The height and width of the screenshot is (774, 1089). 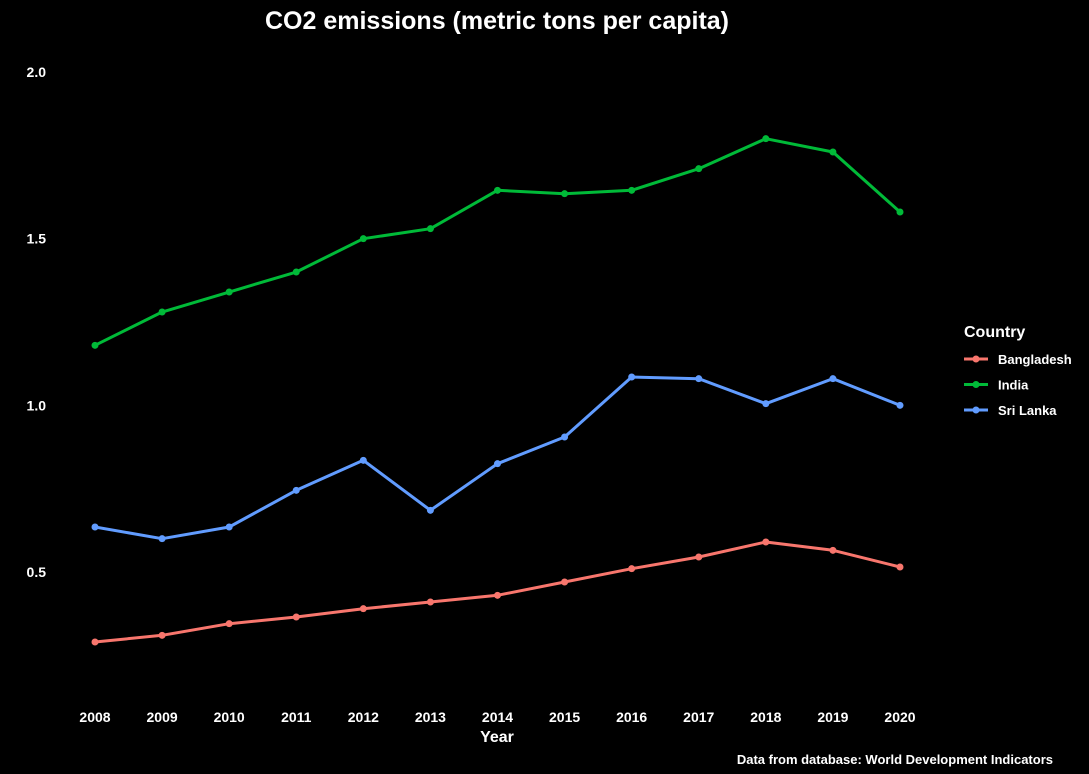 What do you see at coordinates (94, 717) in the screenshot?
I see `x-tick-label: 2008` at bounding box center [94, 717].